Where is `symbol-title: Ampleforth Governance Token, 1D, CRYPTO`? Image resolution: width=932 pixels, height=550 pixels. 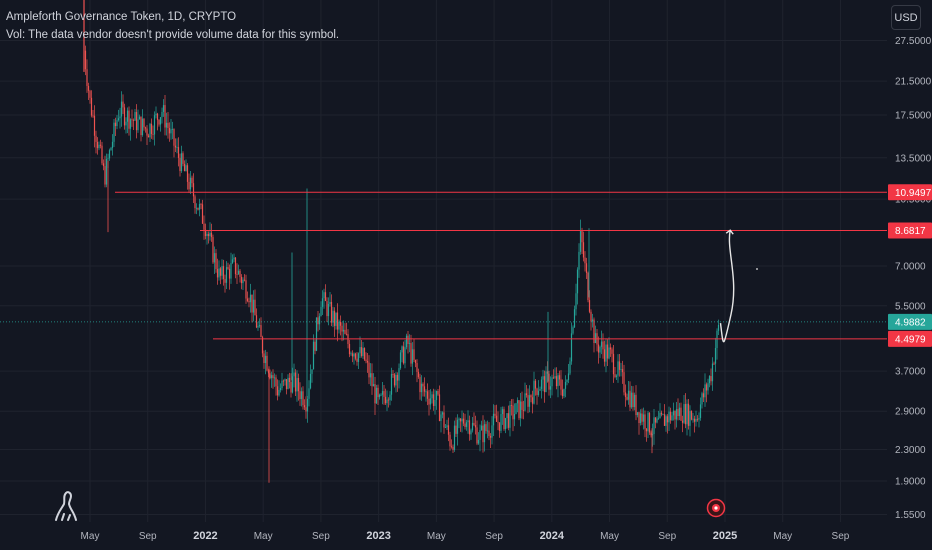 symbol-title: Ampleforth Governance Token, 1D, CRYPTO is located at coordinates (121, 17).